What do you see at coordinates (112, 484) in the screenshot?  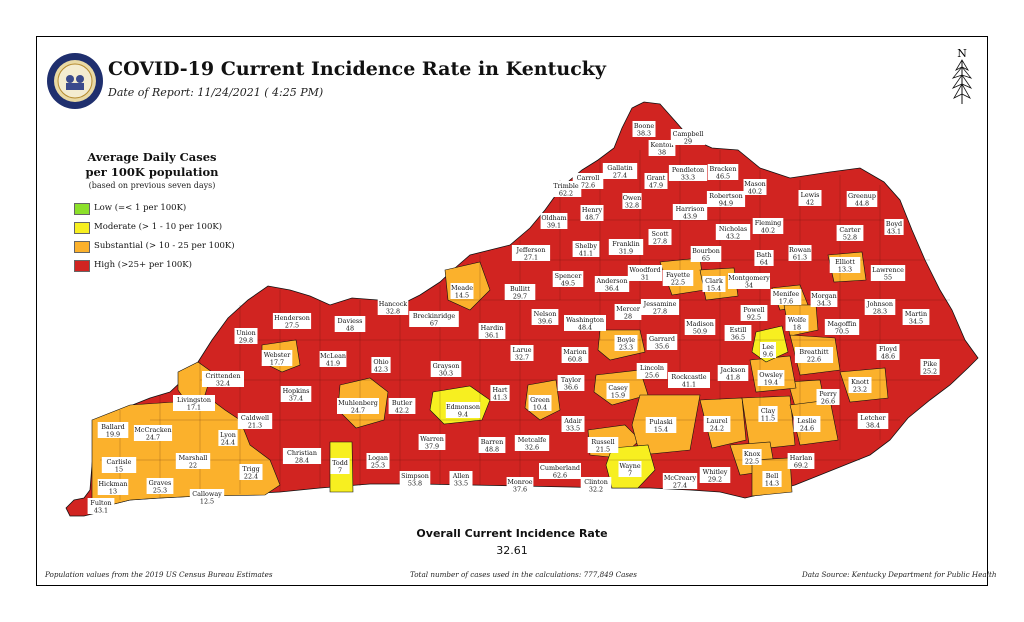 I see `county-name: Hickman` at bounding box center [112, 484].